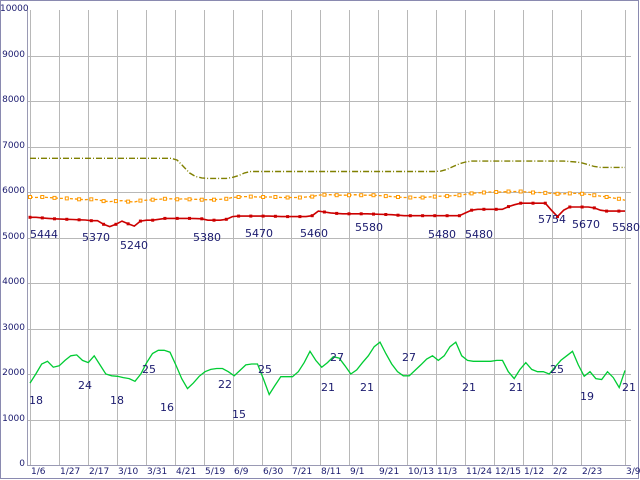  What do you see at coordinates (557, 369) in the screenshot?
I see `green-series-value-label: 25` at bounding box center [557, 369].